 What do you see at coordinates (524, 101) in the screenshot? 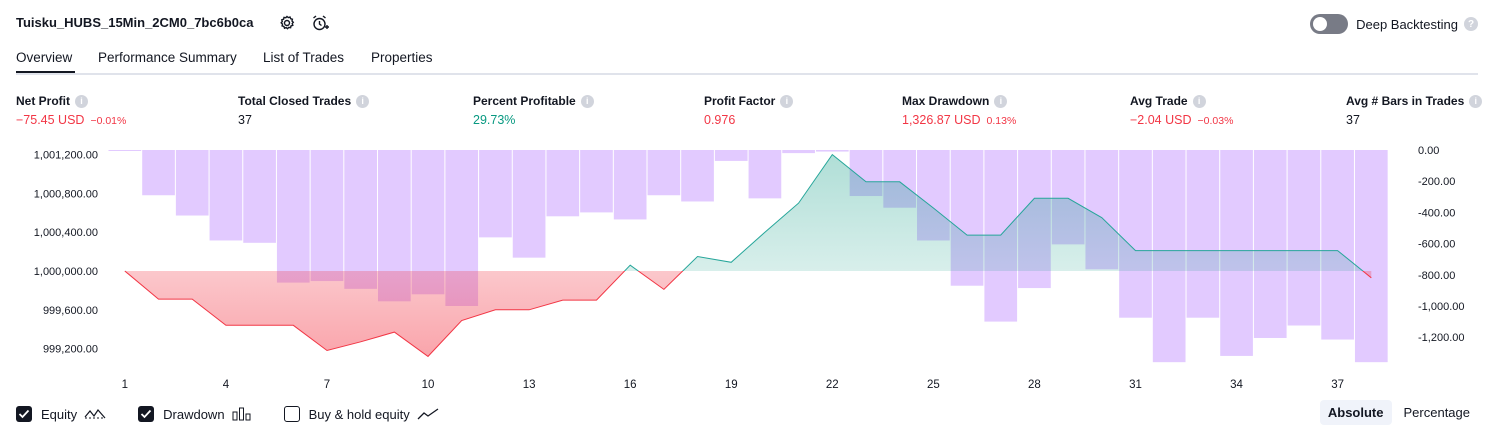
I see `metric-label: Percent Profitable` at bounding box center [524, 101].